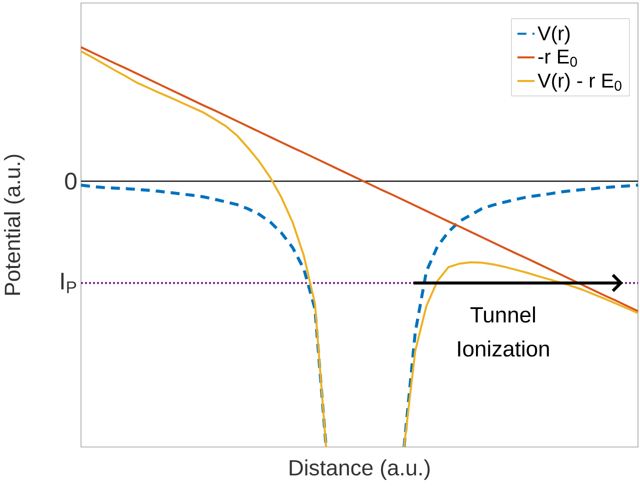 The height and width of the screenshot is (500, 640). I want to click on y-axis-title: Potential (a.u.), so click(14, 224).